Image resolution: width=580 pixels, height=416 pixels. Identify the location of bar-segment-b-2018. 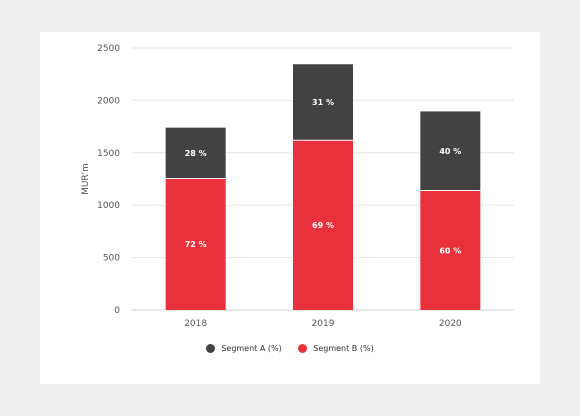
(195, 244).